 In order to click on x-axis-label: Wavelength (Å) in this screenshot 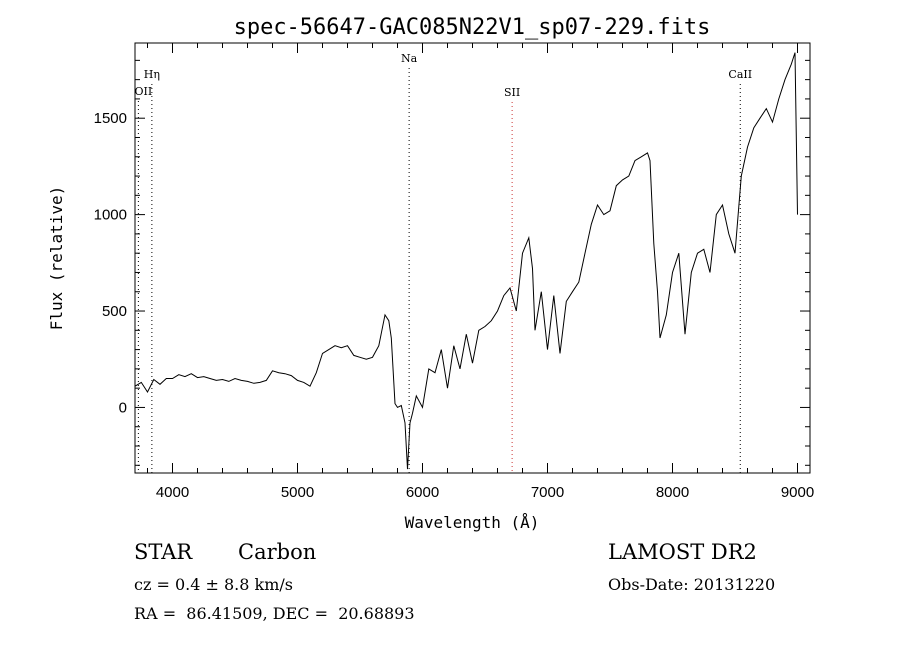, I will do `click(472, 522)`.